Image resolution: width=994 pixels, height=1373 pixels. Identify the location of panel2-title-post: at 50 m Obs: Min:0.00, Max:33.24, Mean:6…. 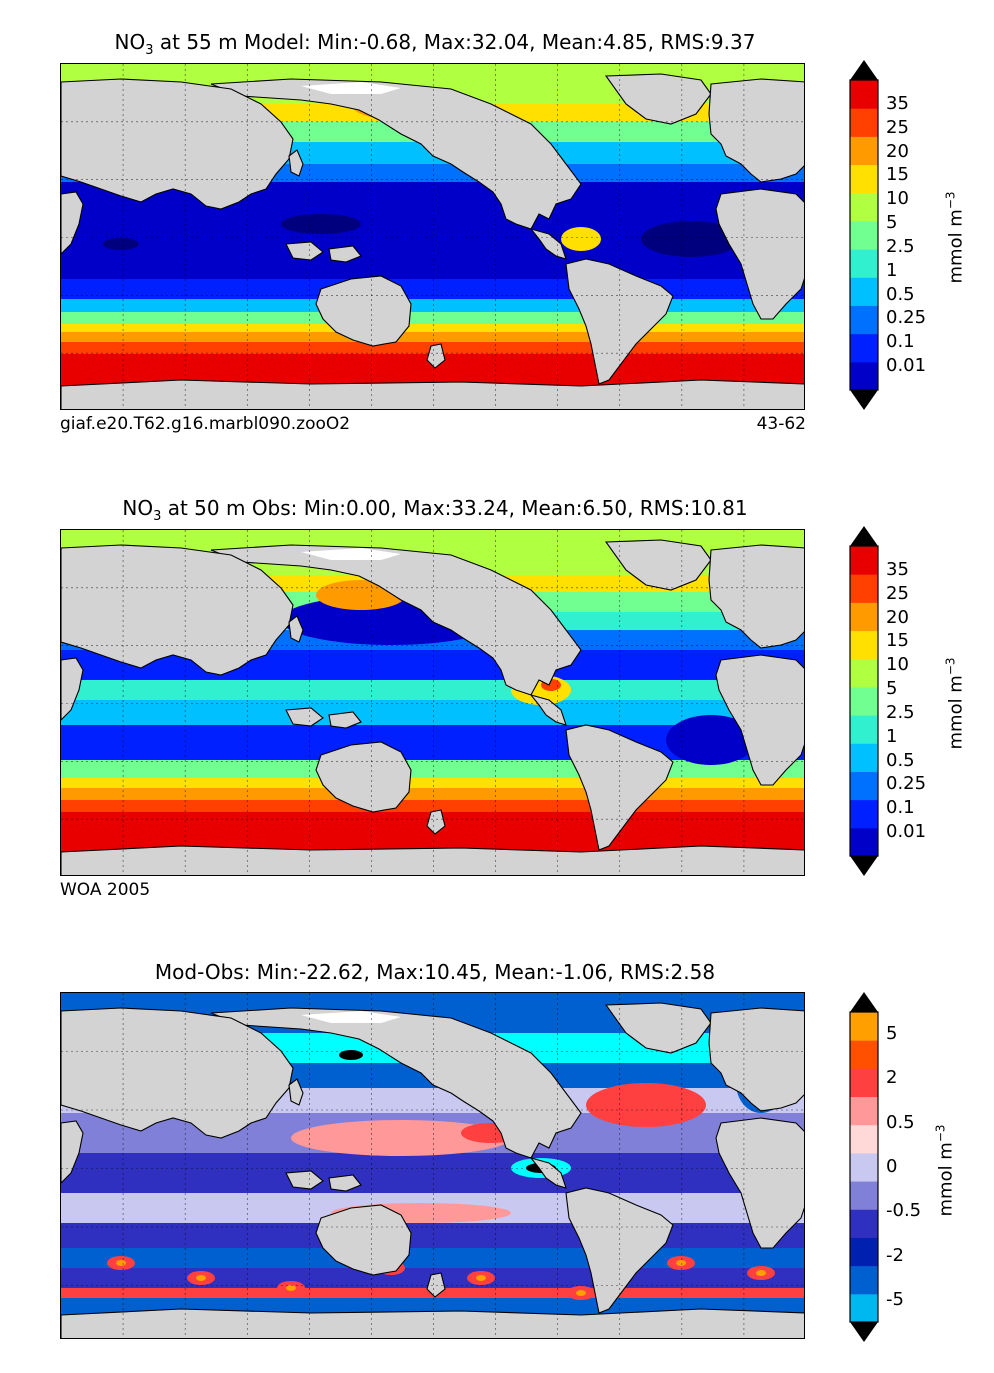
(454, 508).